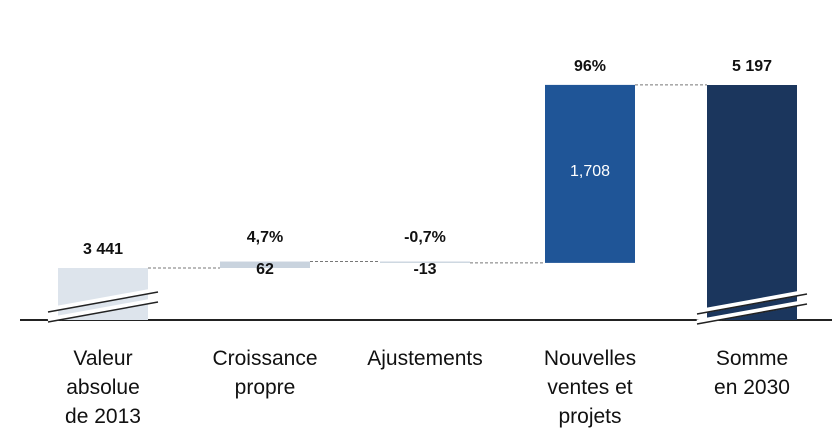 The height and width of the screenshot is (438, 832). What do you see at coordinates (425, 237) in the screenshot?
I see `percent-label: -0,7%` at bounding box center [425, 237].